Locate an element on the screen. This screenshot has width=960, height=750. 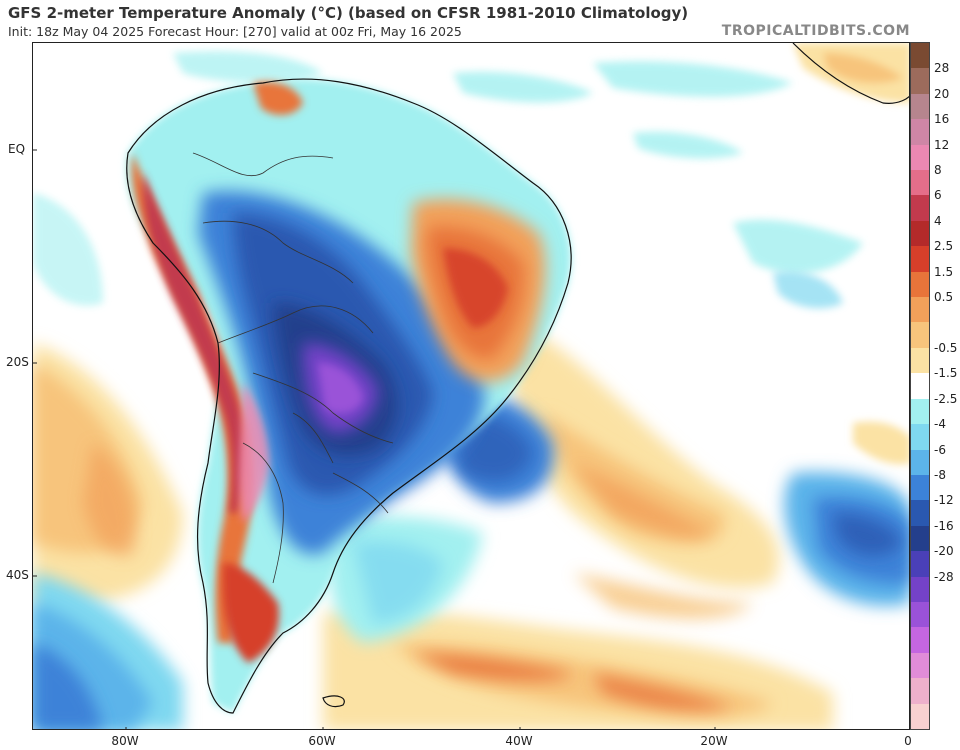
colorbar-tick-label: -6 is located at coordinates (940, 449).